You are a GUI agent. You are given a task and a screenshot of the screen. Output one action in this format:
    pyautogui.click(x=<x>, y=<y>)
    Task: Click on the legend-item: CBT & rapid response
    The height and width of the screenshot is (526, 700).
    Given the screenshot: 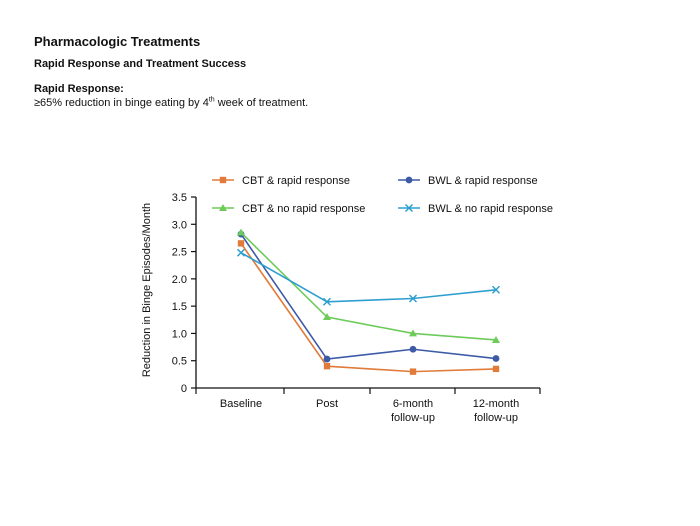 What is the action you would take?
    pyautogui.click(x=281, y=181)
    